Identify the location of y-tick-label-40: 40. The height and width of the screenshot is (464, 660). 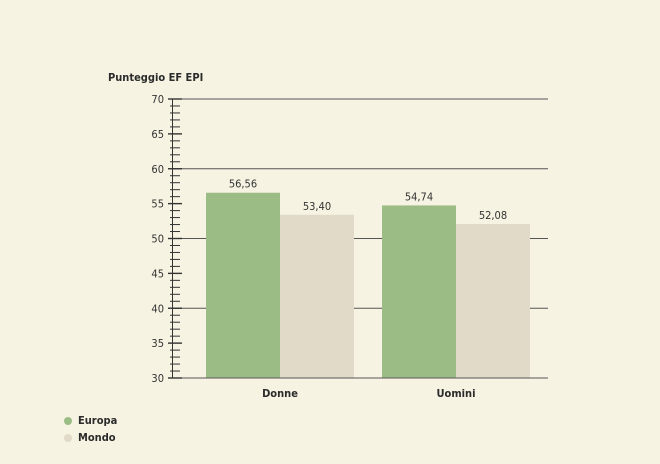
(157, 308).